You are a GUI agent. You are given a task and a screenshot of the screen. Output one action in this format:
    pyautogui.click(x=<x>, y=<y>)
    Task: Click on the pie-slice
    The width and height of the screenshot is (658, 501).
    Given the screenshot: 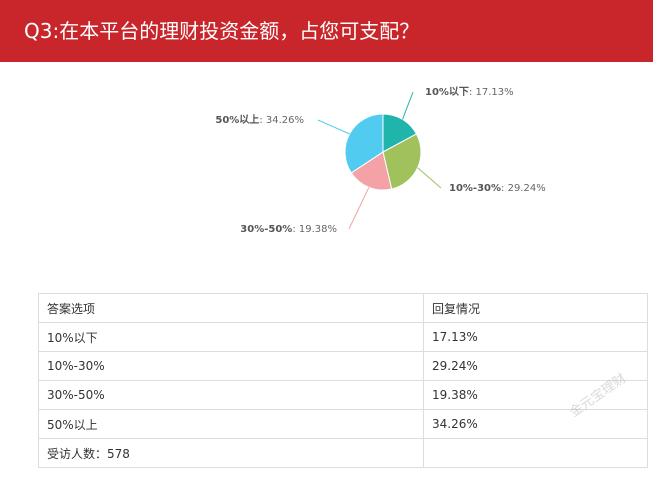 What is the action you would take?
    pyautogui.click(x=371, y=171)
    